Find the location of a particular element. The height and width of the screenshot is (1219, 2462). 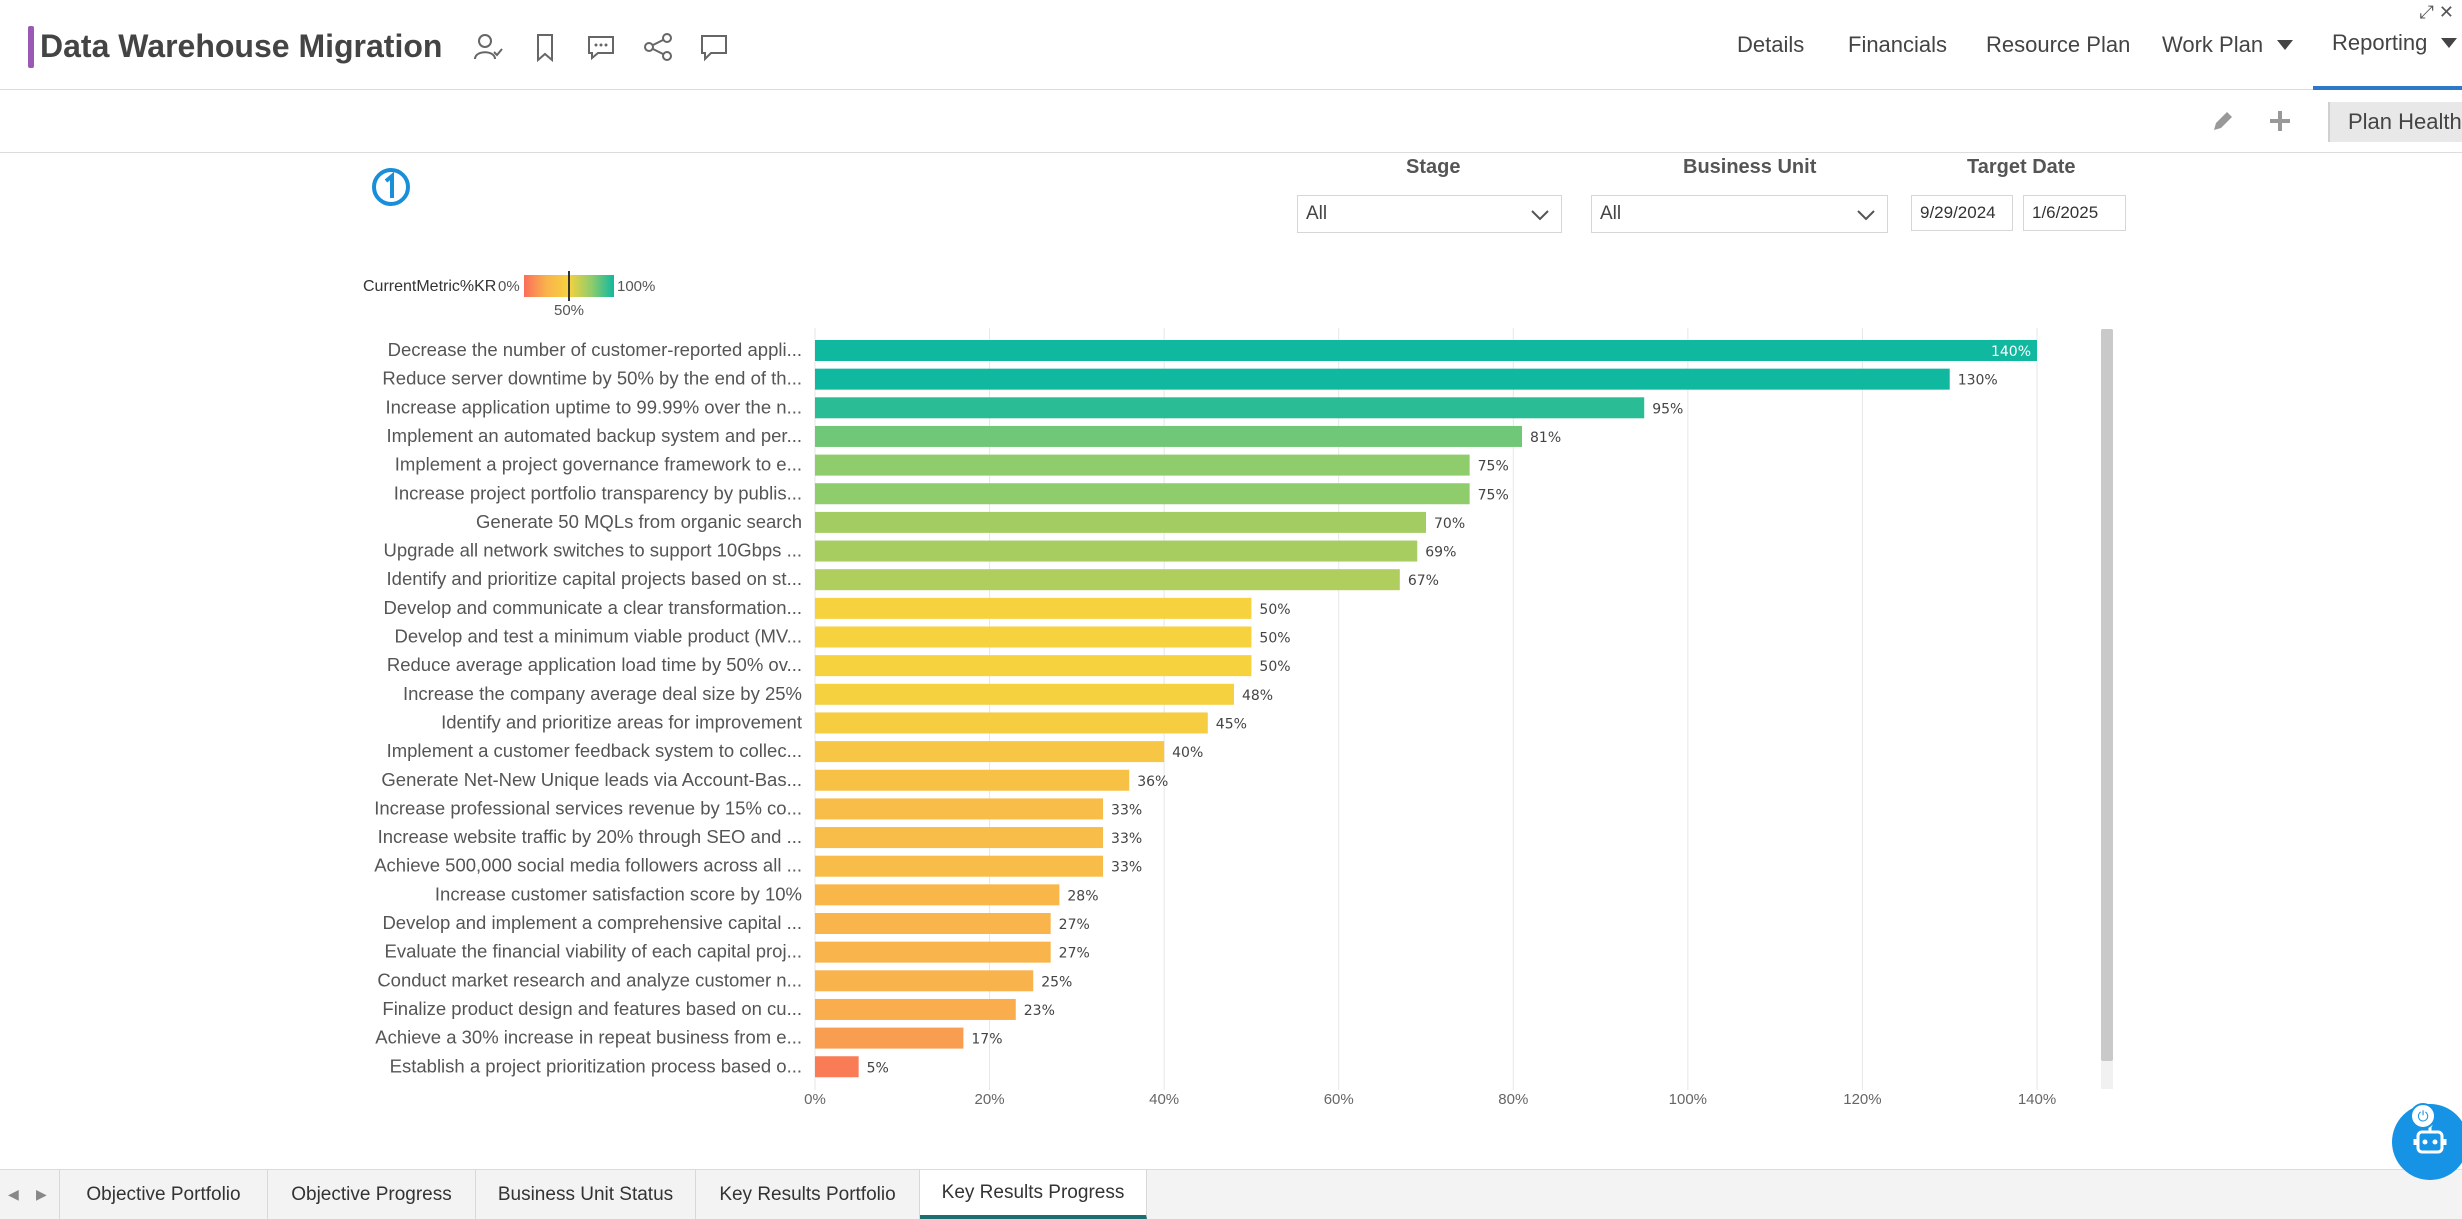

tab-prev-icon: ◀ is located at coordinates (13, 1194).